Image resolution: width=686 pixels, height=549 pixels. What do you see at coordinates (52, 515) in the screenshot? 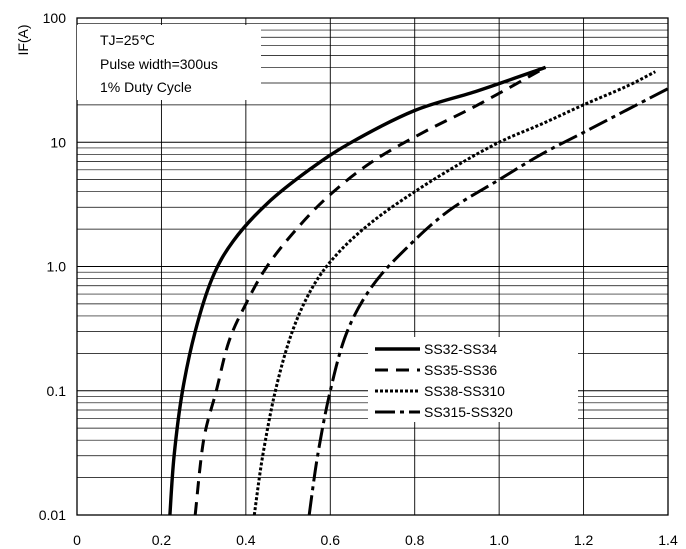
I see `y-tick-label: 0.01` at bounding box center [52, 515].